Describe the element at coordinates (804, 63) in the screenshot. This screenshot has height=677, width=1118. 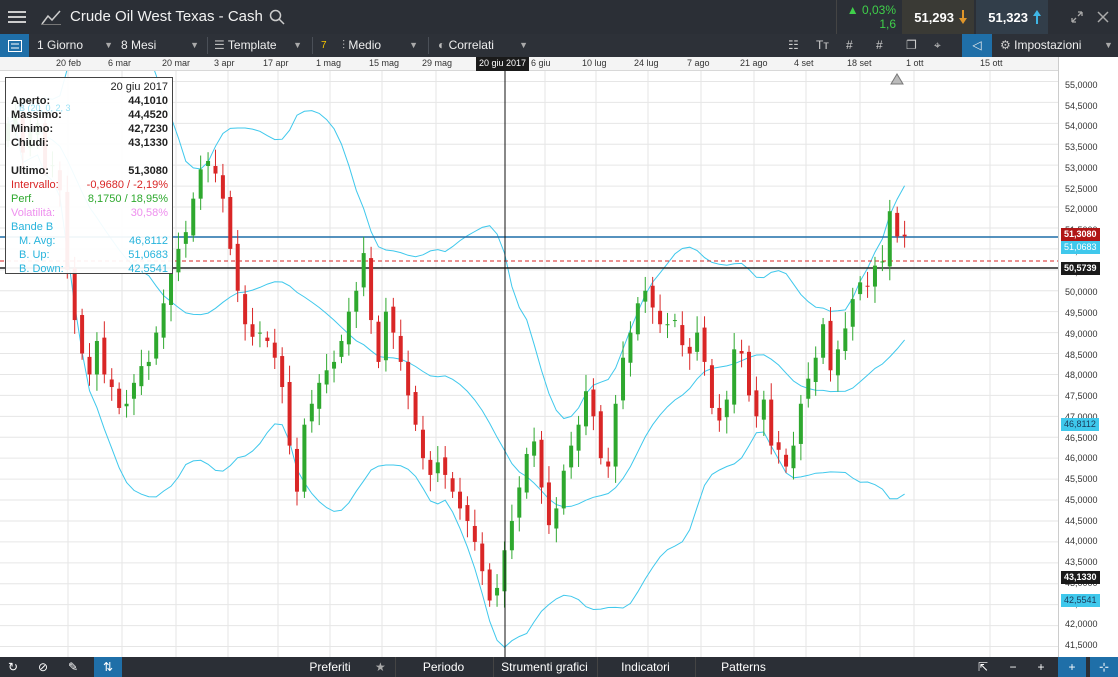
I see `date-label: 4 set` at that location.